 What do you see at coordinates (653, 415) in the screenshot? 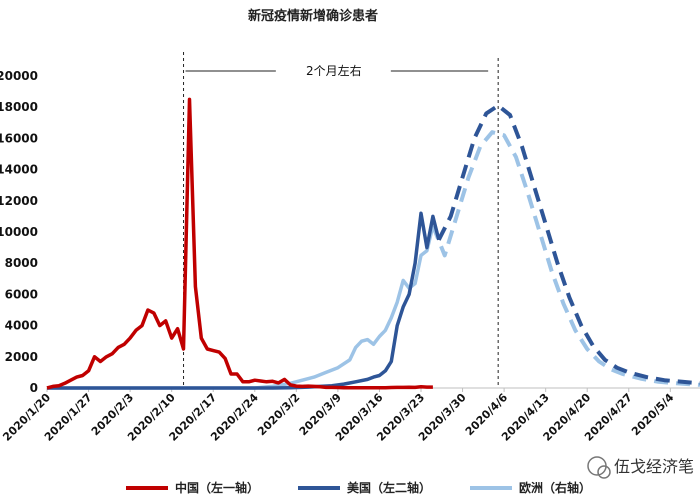
I see `x-tick-label: 2020/5/4` at bounding box center [653, 415].